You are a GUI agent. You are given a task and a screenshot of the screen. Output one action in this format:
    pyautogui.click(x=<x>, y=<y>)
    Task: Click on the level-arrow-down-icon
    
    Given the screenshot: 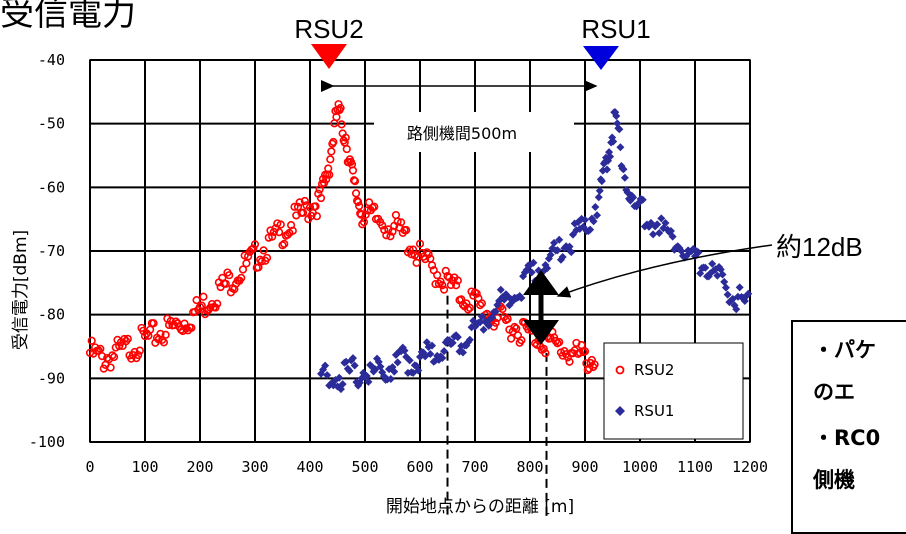 What is the action you would take?
    pyautogui.click(x=541, y=332)
    